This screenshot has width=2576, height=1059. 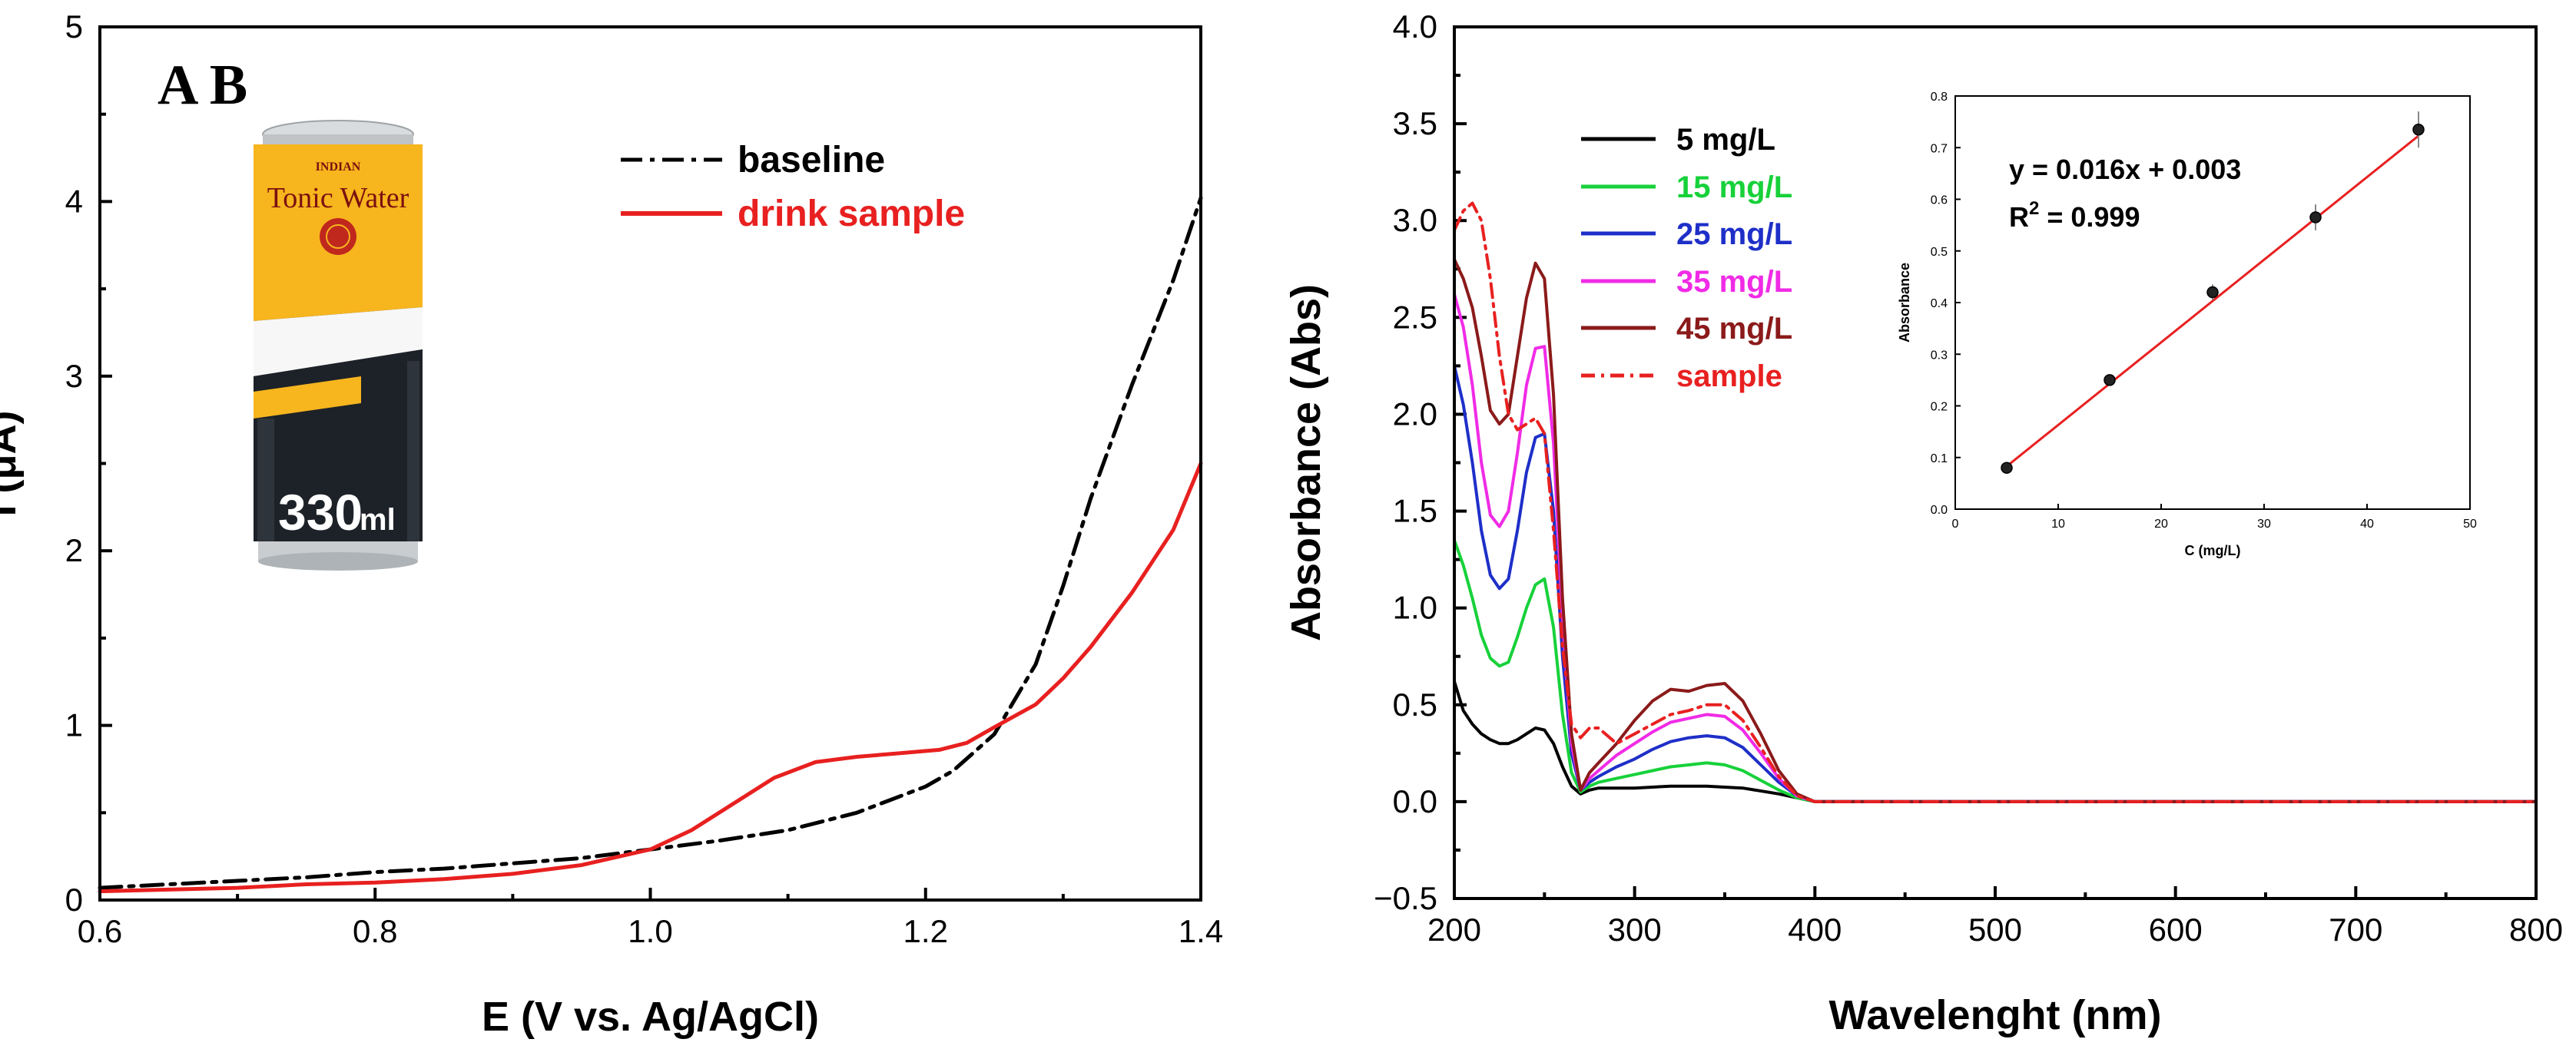 What do you see at coordinates (320, 512) in the screenshot?
I see `can-volume-number: 330` at bounding box center [320, 512].